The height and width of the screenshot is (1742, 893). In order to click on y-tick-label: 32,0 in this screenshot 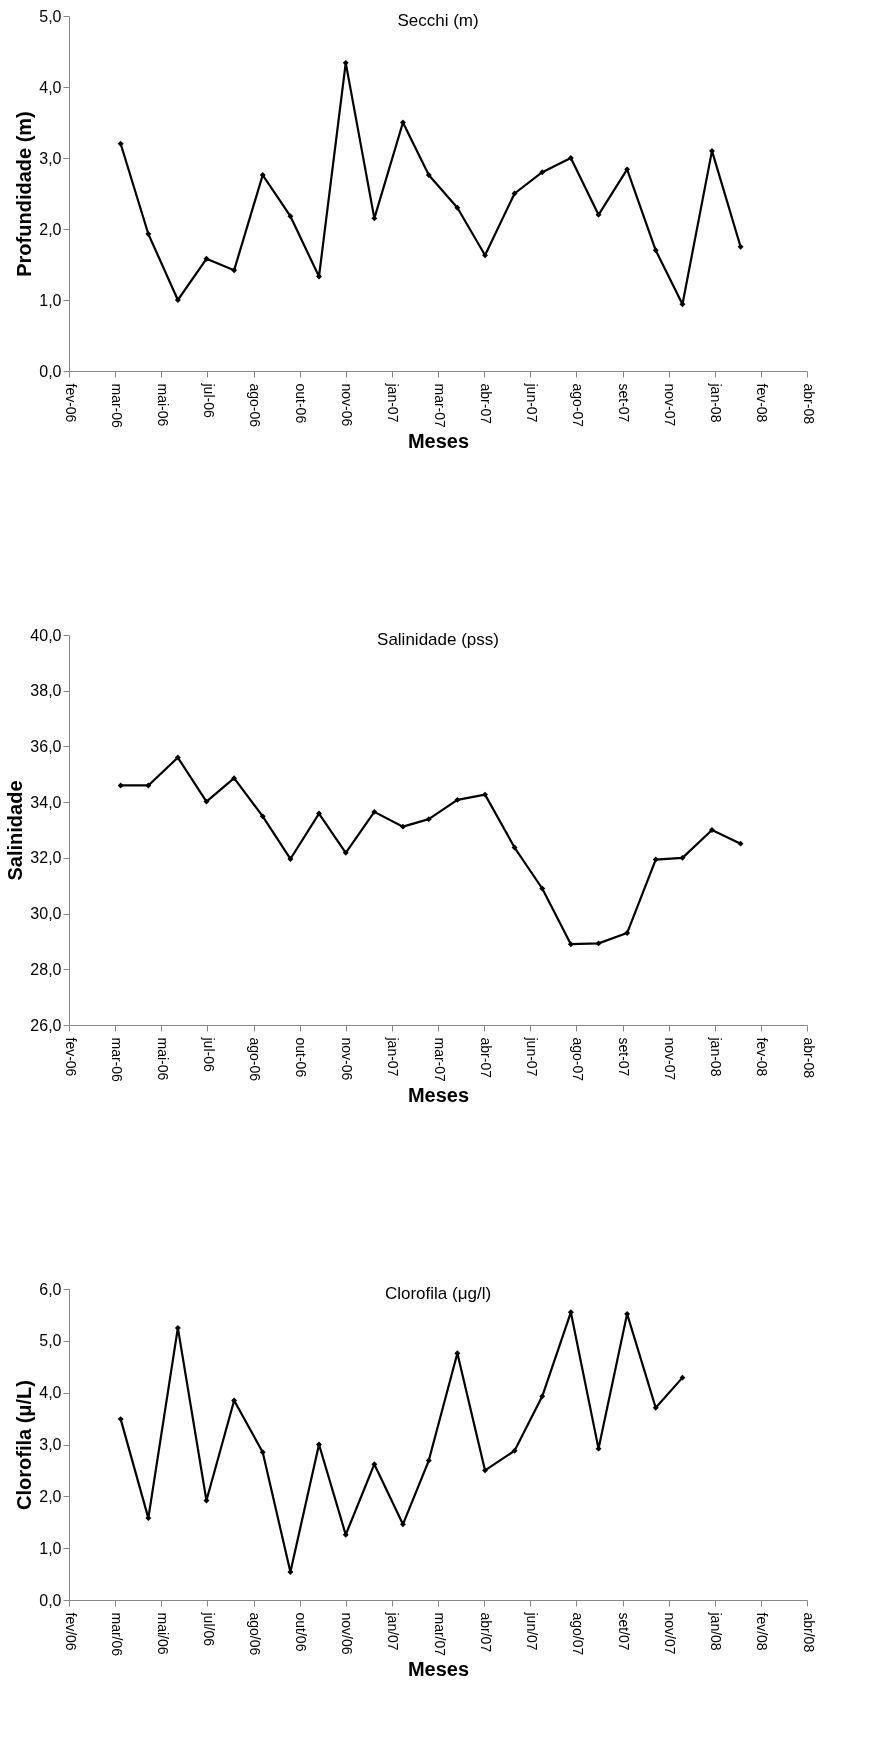, I will do `click(46, 858)`.